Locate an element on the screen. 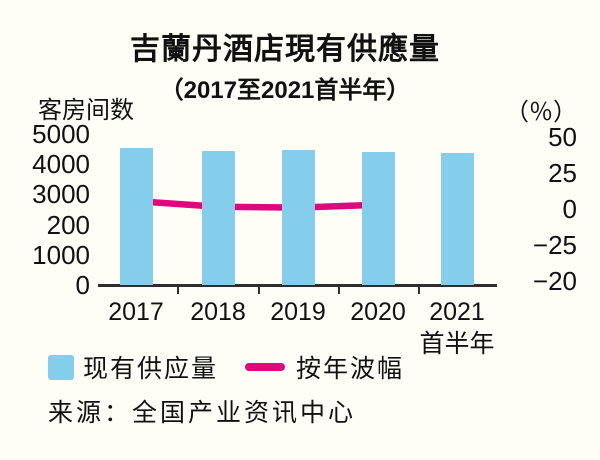 The width and height of the screenshot is (600, 460). bar-2018 is located at coordinates (218, 217).